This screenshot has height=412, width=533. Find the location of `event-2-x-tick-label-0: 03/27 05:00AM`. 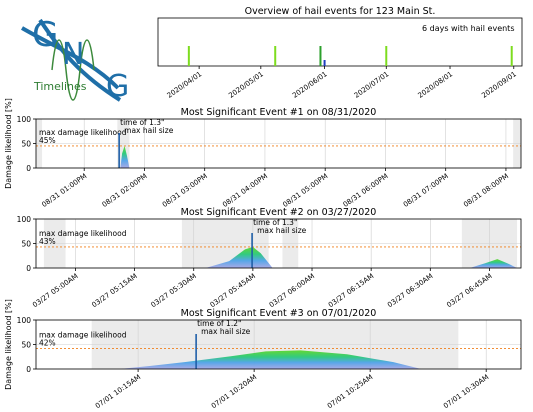

event-2-x-tick-label-0: 03/27 05:00AM is located at coordinates (55, 290).